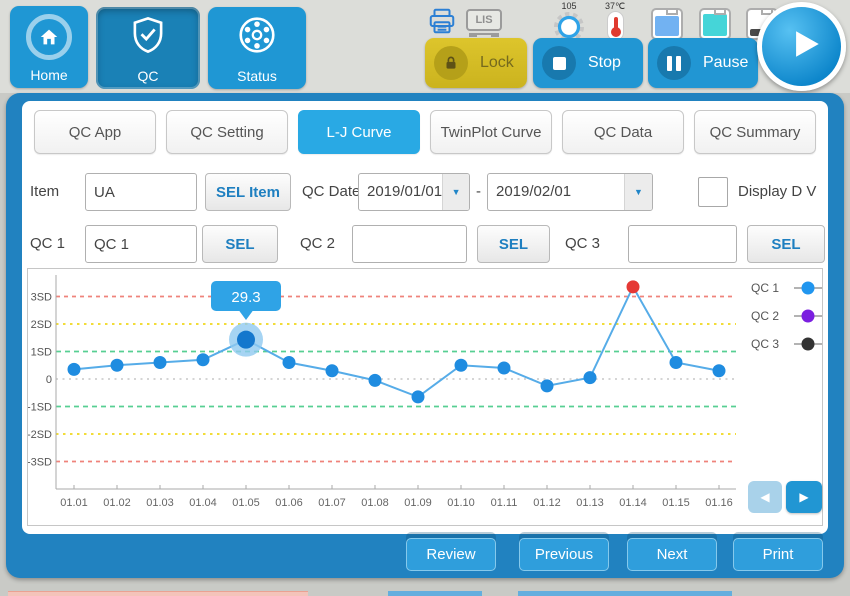 The height and width of the screenshot is (596, 850). What do you see at coordinates (633, 287) in the screenshot?
I see `data-point-01.14` at bounding box center [633, 287].